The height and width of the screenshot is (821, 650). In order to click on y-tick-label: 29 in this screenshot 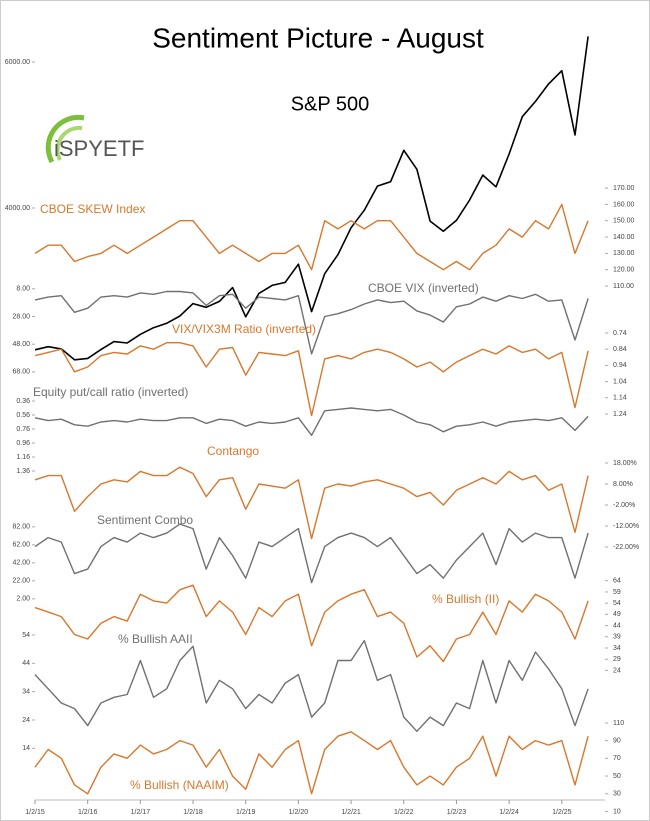, I will do `click(617, 659)`.